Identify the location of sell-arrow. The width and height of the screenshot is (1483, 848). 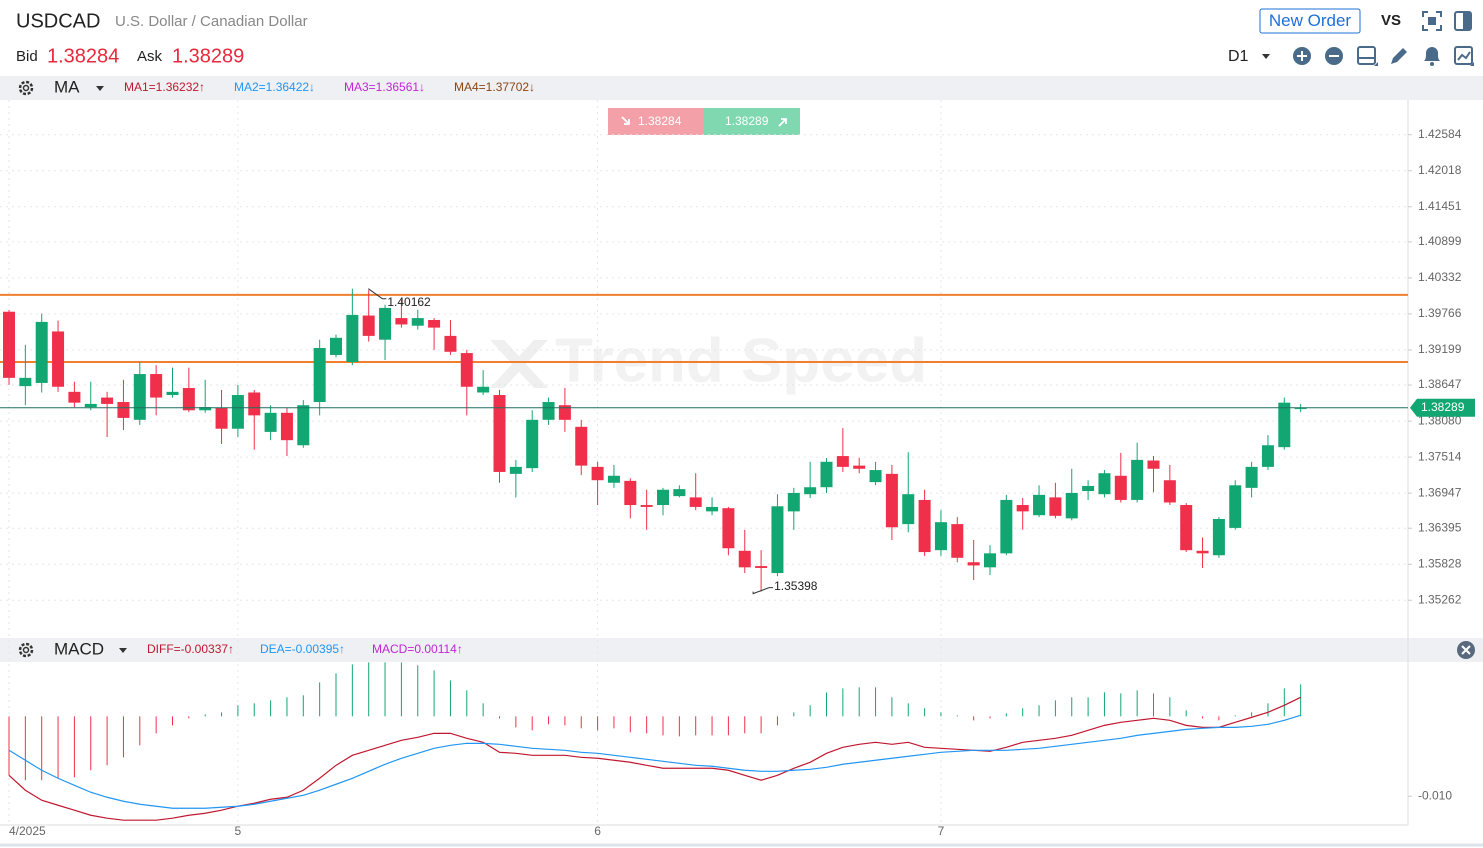
(625, 120).